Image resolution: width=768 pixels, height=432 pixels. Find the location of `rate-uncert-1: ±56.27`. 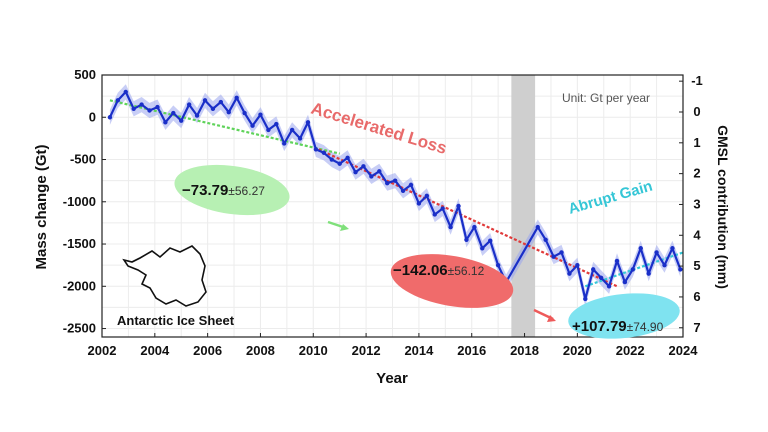

rate-uncert-1: ±56.27 is located at coordinates (246, 191).